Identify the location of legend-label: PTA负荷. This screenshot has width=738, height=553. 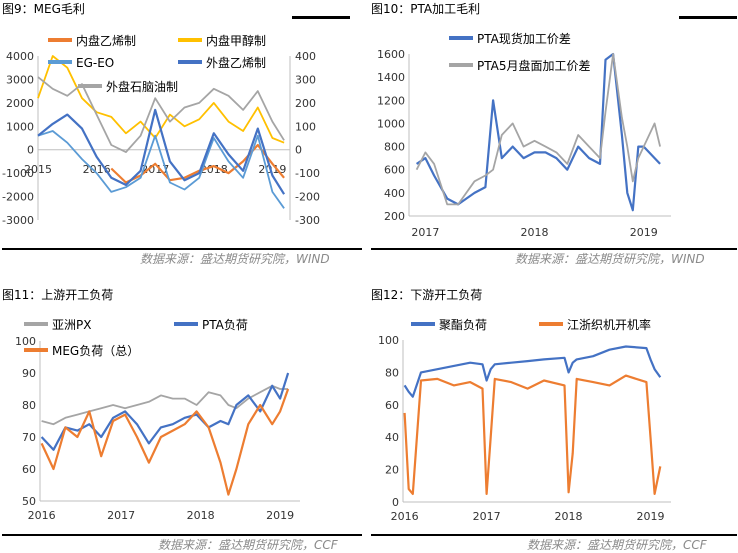
(225, 325).